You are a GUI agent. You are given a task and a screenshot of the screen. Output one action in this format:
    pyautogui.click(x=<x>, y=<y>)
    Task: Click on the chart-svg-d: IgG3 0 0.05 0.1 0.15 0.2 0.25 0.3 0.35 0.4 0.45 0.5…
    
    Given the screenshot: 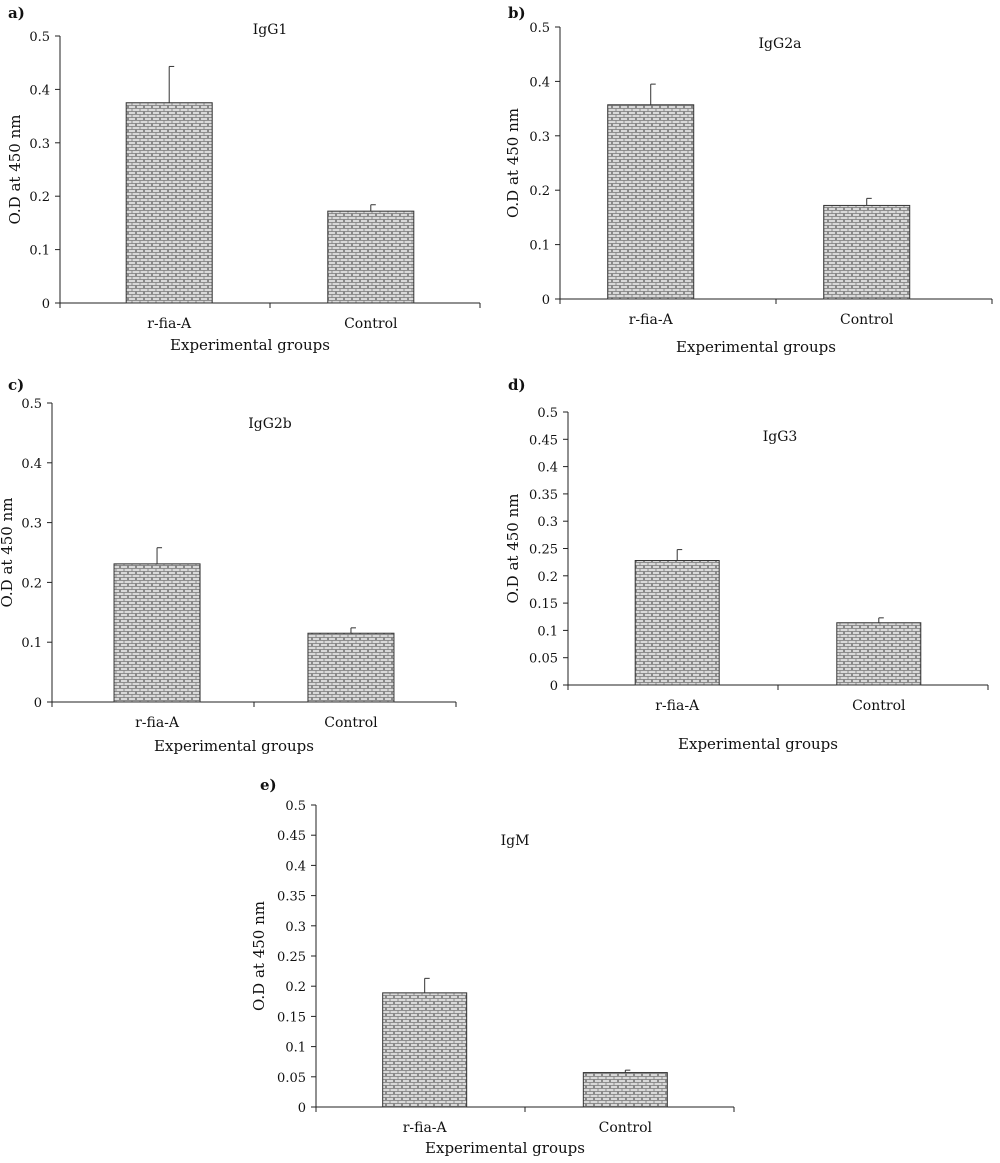 What is the action you would take?
    pyautogui.click(x=746, y=579)
    